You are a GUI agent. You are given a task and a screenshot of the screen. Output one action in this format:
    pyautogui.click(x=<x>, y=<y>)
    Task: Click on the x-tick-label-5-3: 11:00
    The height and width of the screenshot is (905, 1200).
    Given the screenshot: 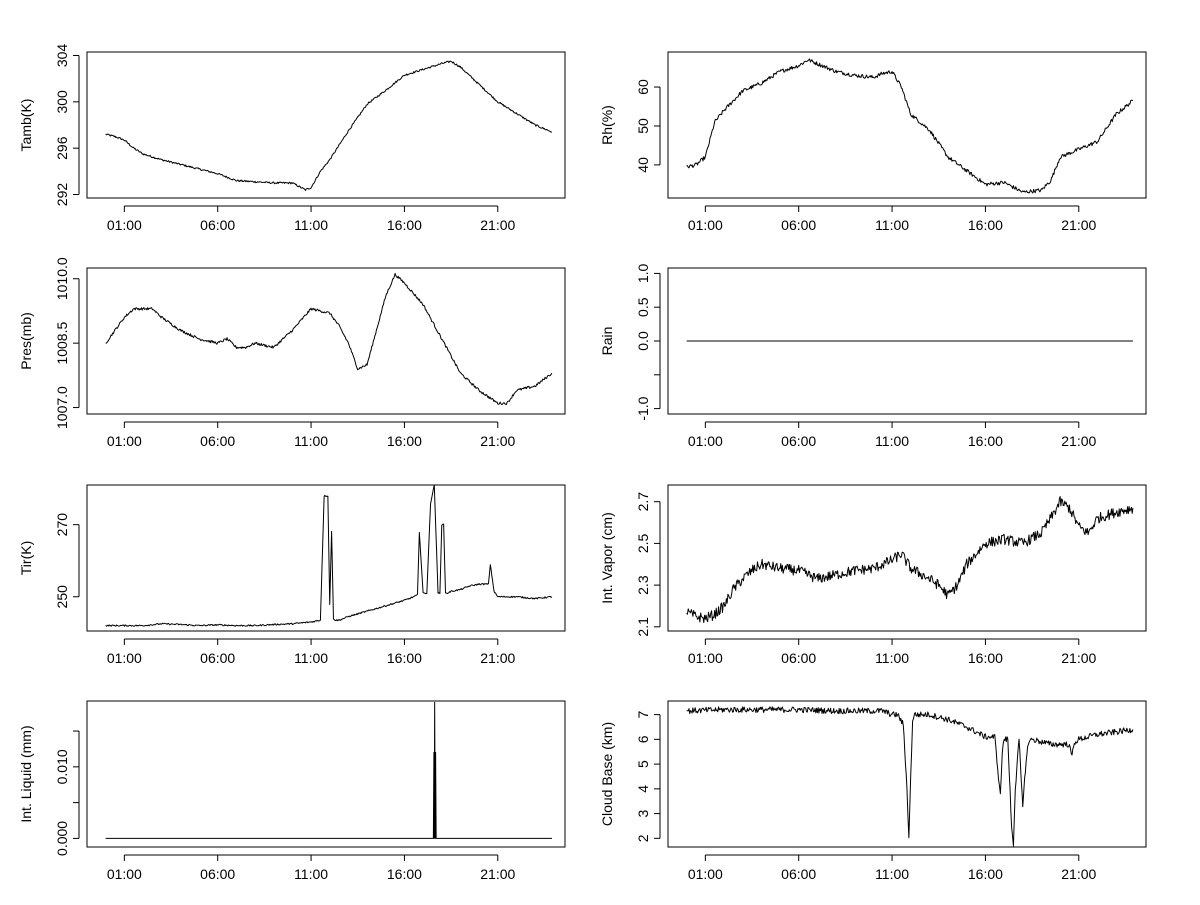 What is the action you would take?
    pyautogui.click(x=311, y=658)
    